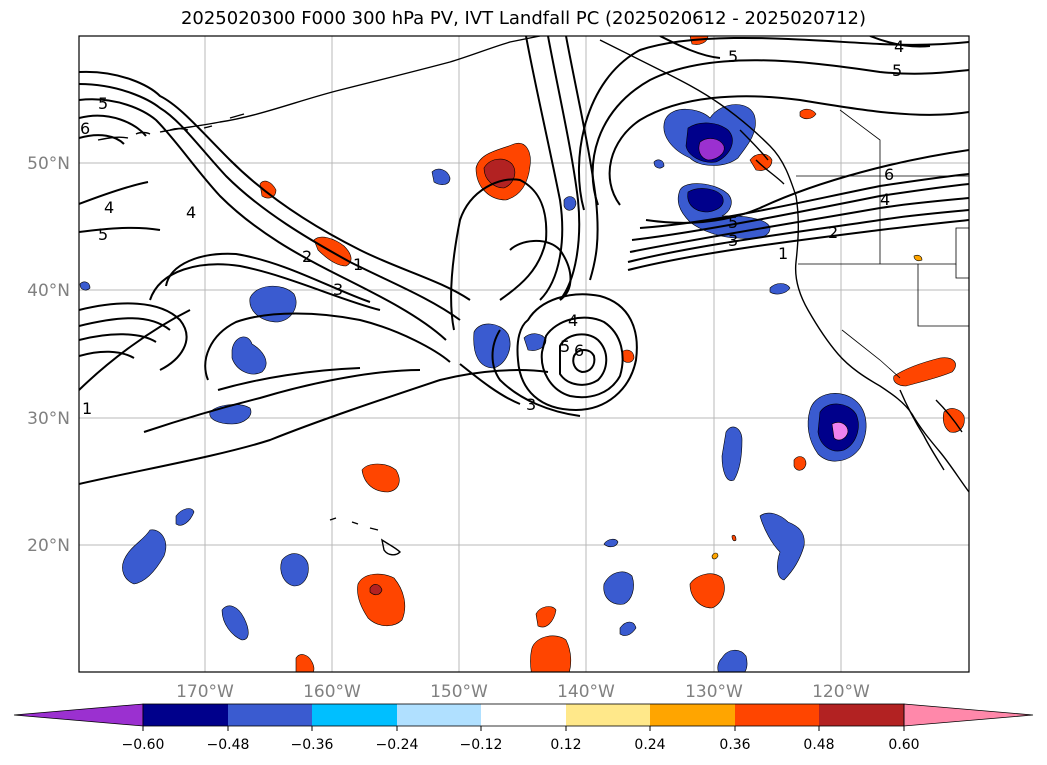 The height and width of the screenshot is (765, 1047). What do you see at coordinates (459, 692) in the screenshot?
I see `lon-label: 150°W` at bounding box center [459, 692].